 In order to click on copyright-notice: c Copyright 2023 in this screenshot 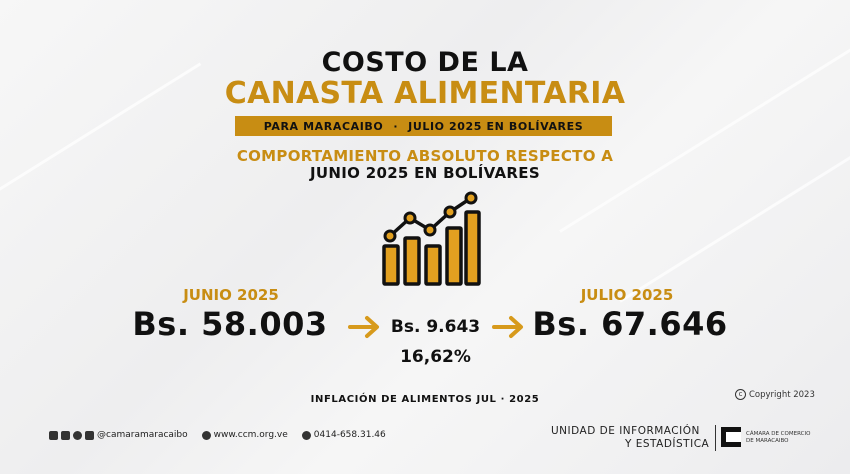, I will do `click(775, 394)`.